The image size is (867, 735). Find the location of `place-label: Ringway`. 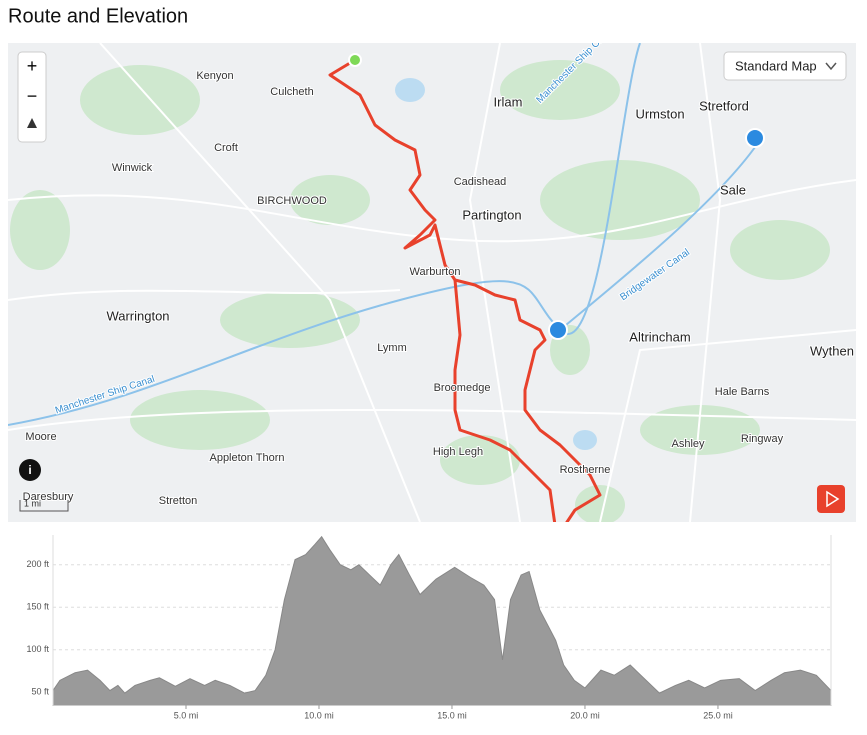

place-label: Ringway is located at coordinates (762, 439).